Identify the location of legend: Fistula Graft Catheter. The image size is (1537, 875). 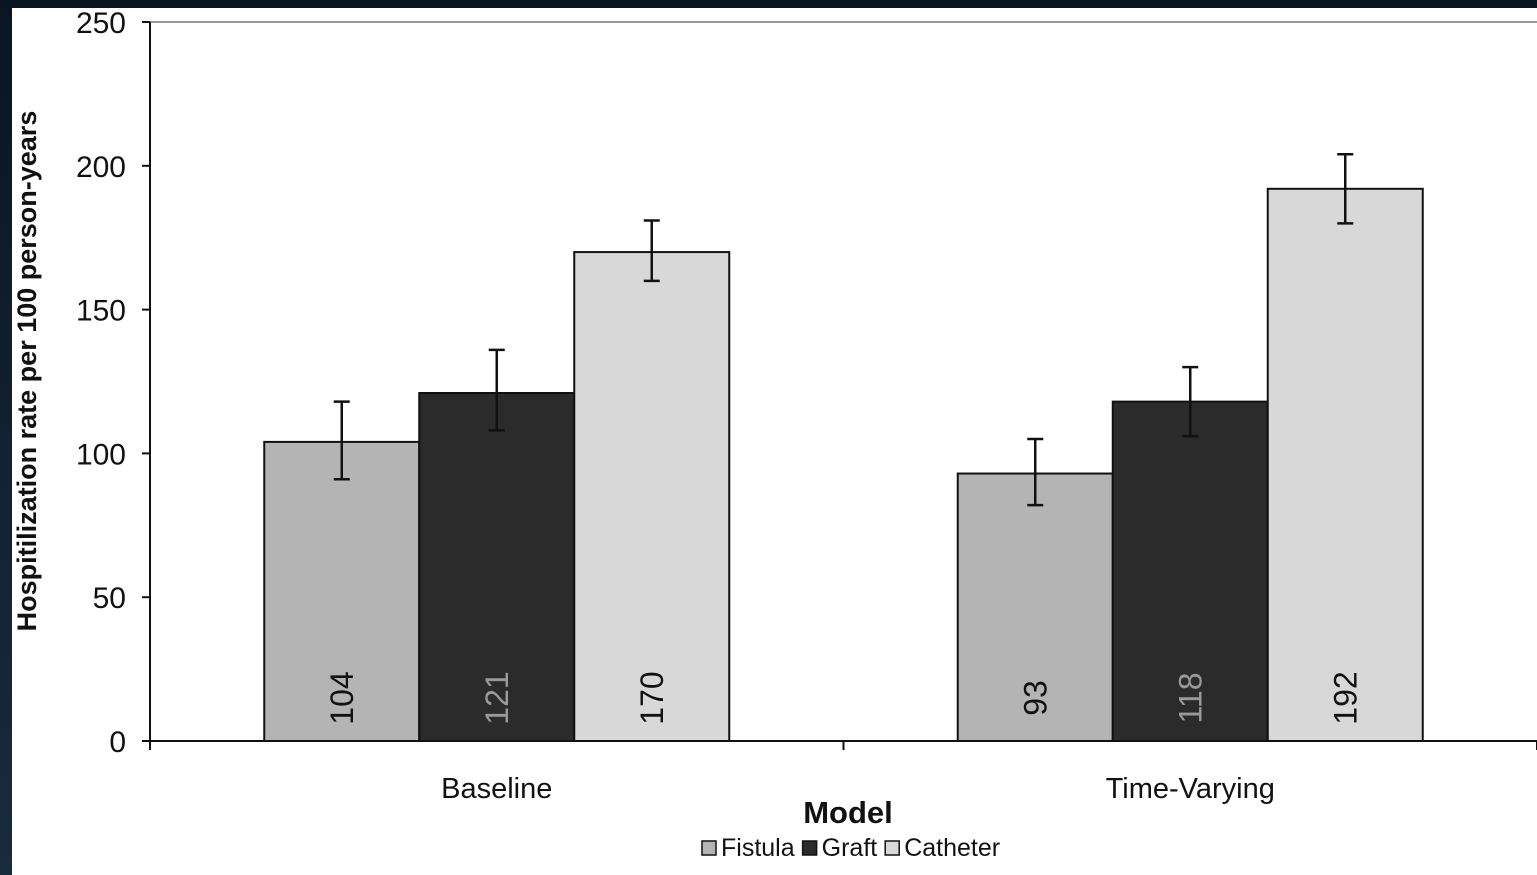
(850, 848).